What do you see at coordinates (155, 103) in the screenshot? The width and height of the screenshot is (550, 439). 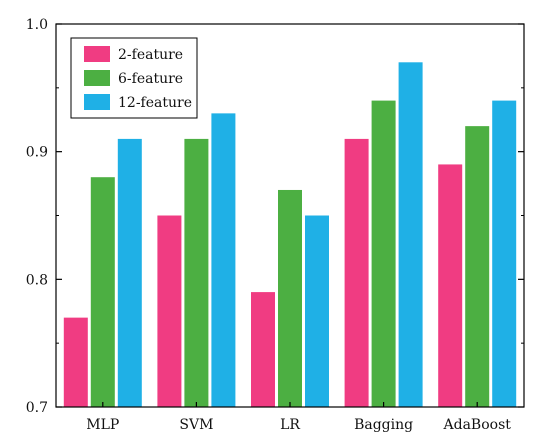 I see `legend-label: 12-feature` at bounding box center [155, 103].